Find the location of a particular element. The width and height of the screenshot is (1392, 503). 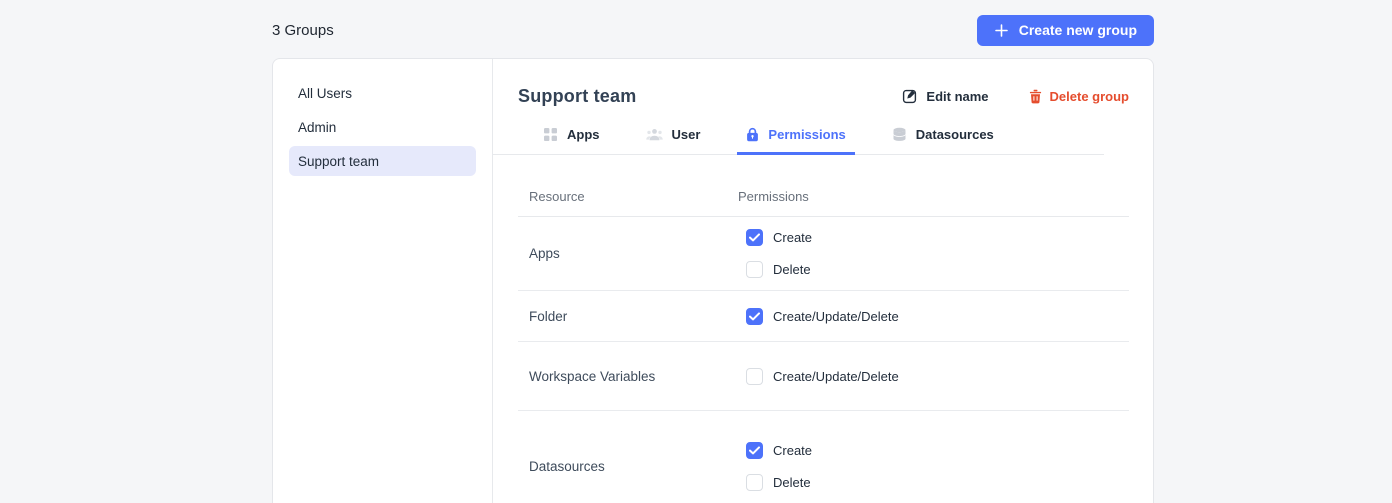

sidebar-item-label: Support team is located at coordinates (339, 161).